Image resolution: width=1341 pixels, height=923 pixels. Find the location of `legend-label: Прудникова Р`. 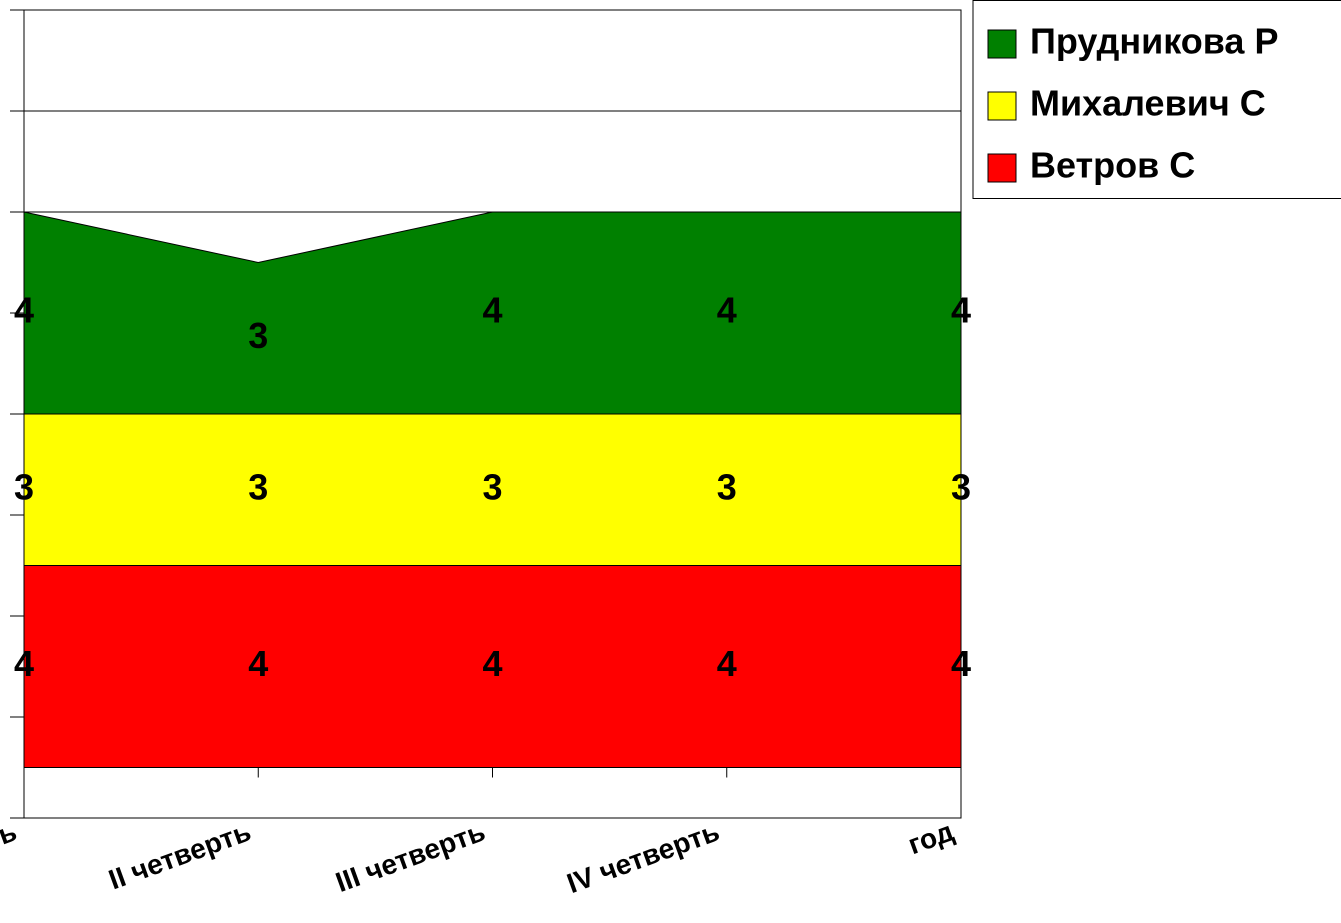

legend-label: Прудникова Р is located at coordinates (1154, 41).